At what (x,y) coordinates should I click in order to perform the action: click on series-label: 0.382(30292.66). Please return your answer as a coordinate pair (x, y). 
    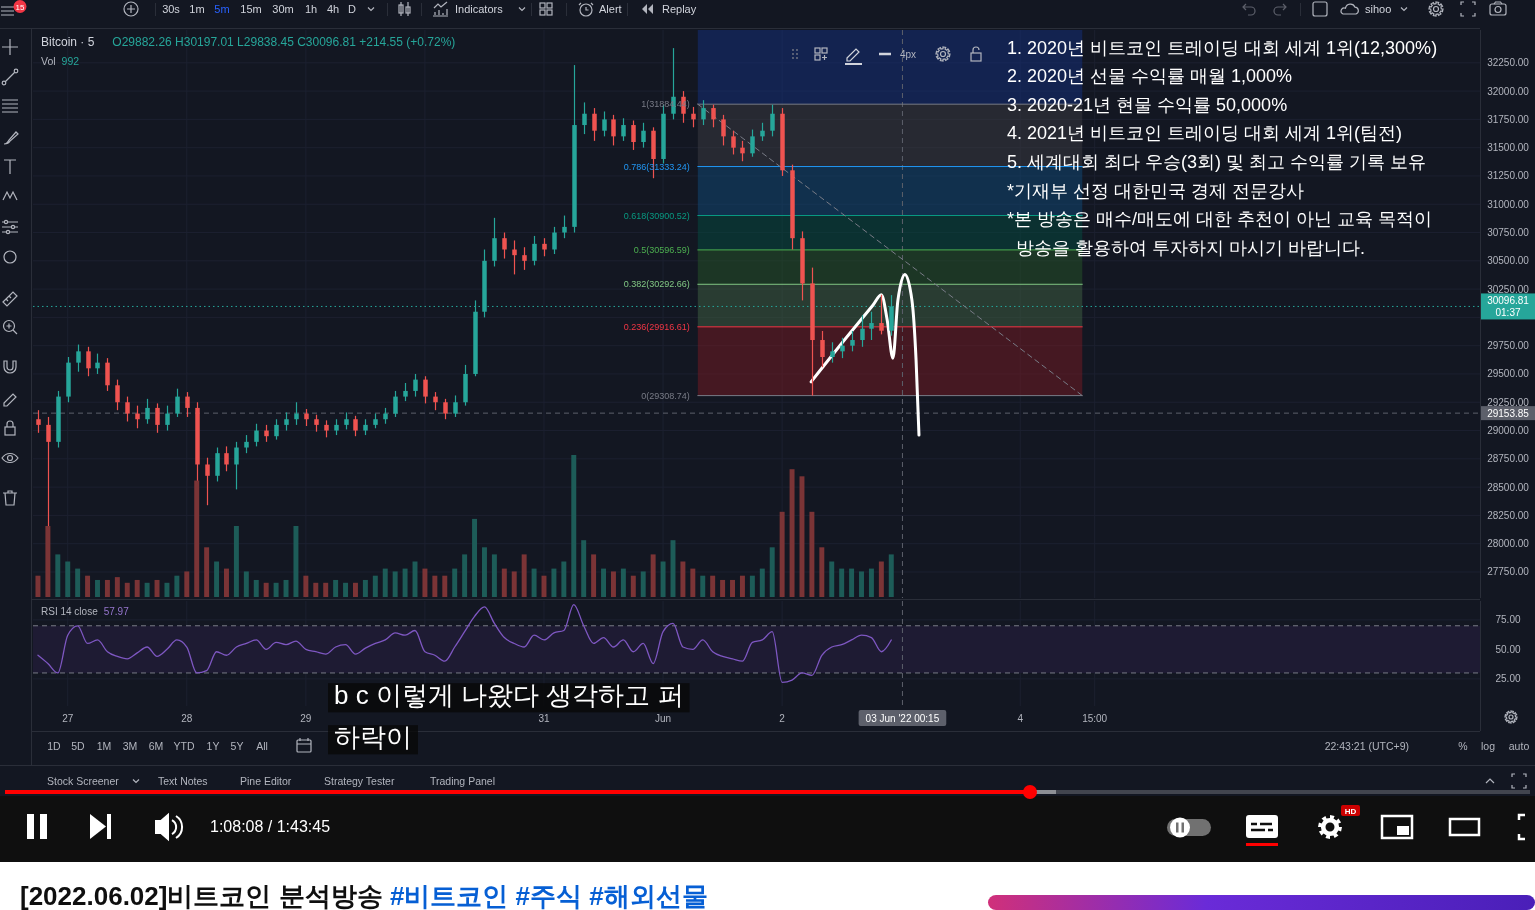
    Looking at the image, I should click on (656, 284).